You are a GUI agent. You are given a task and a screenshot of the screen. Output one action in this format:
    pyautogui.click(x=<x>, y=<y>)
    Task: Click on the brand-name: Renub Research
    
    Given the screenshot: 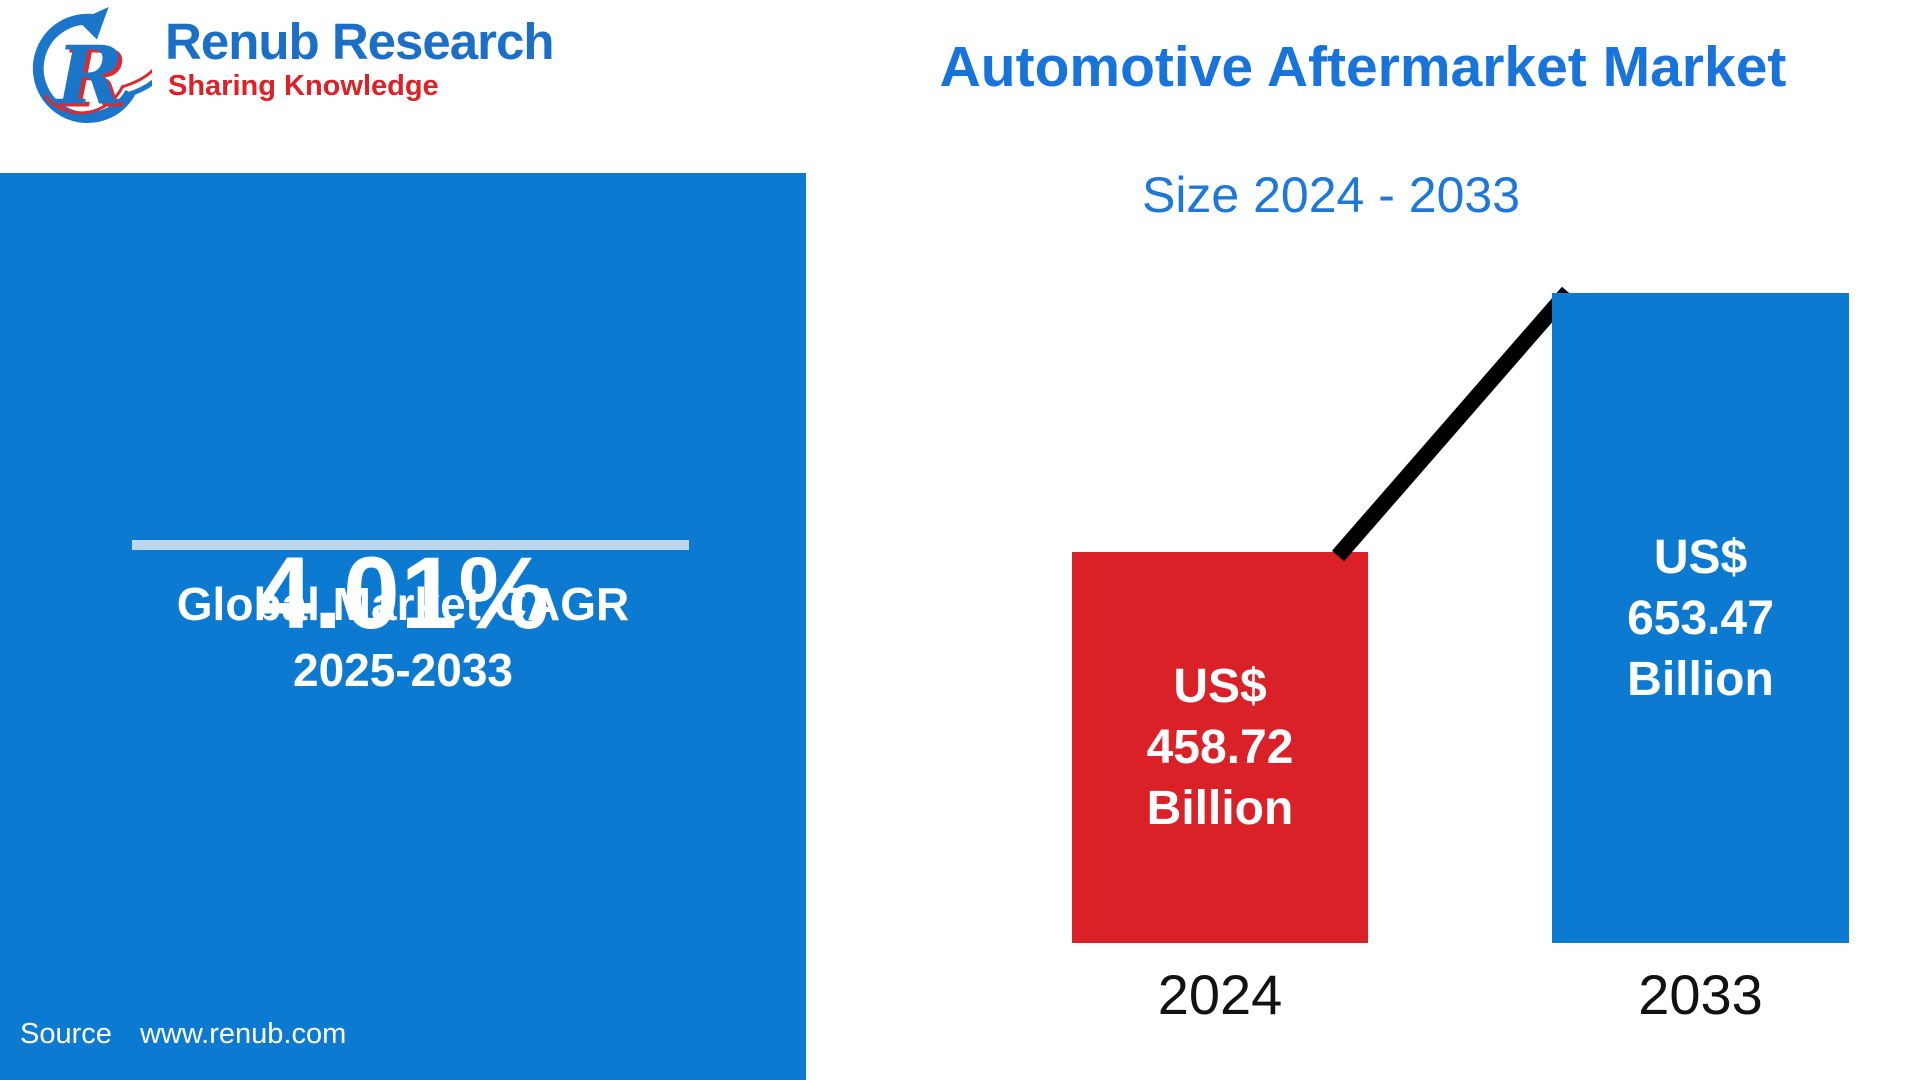 What is the action you would take?
    pyautogui.click(x=359, y=41)
    